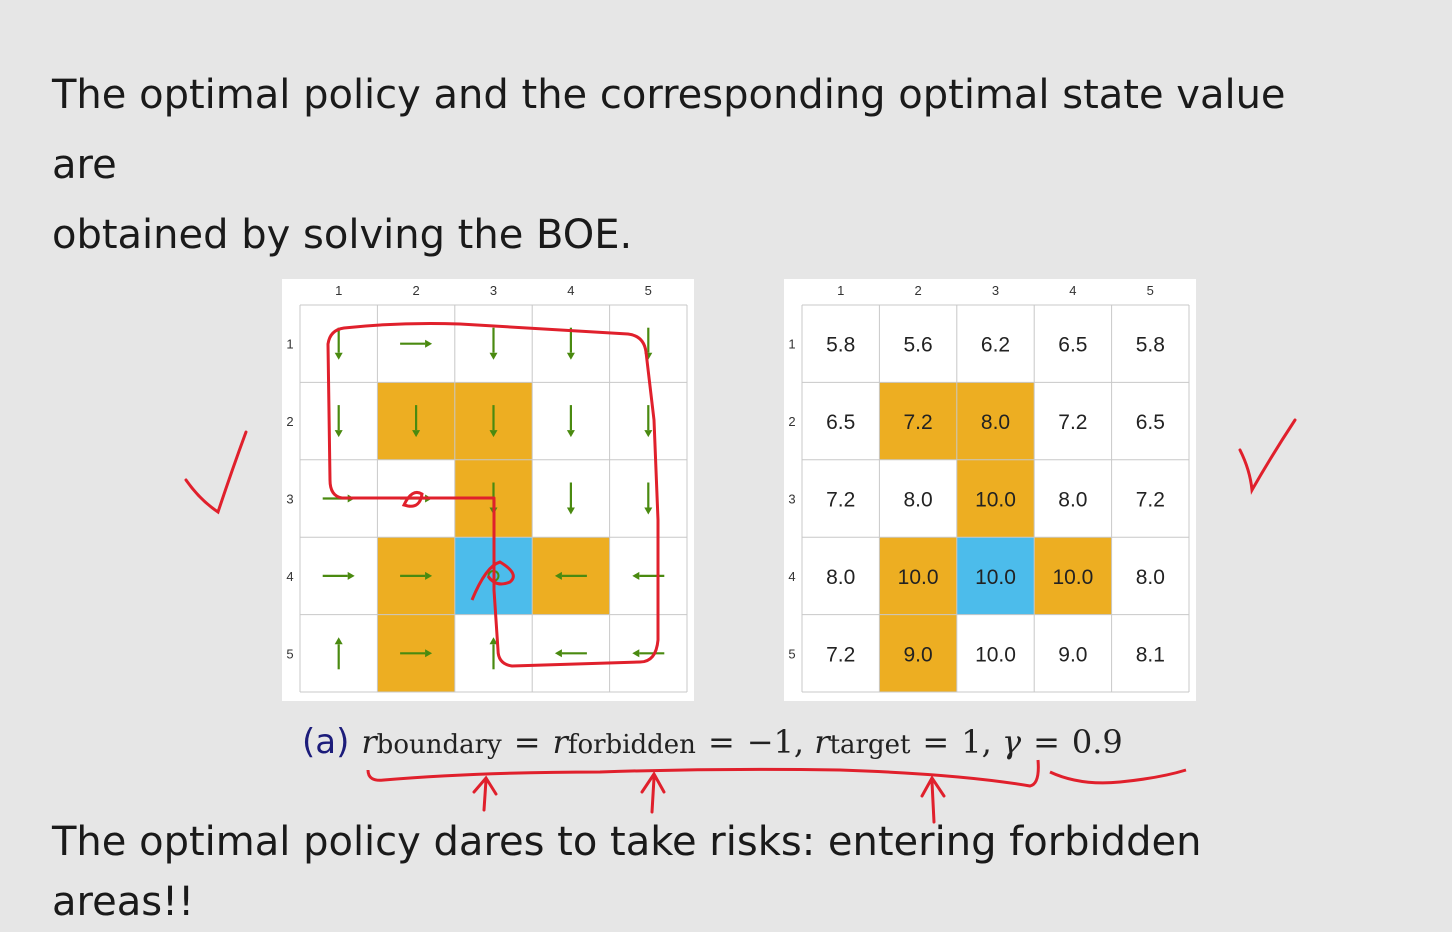  I want to click on value-cell-target, so click(995, 576).